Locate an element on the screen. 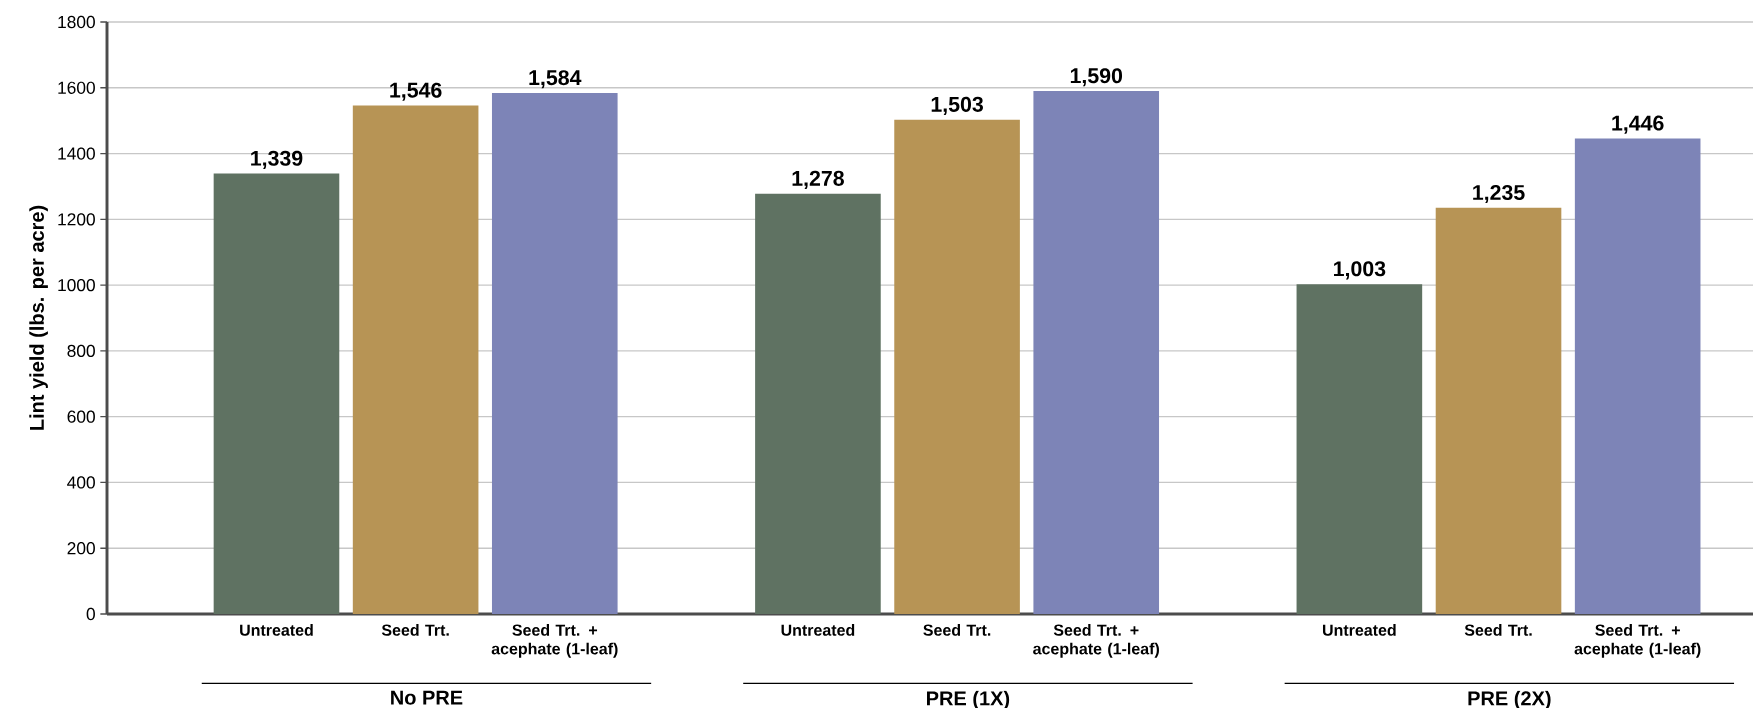  y-tick-label: 1800 is located at coordinates (76, 22).